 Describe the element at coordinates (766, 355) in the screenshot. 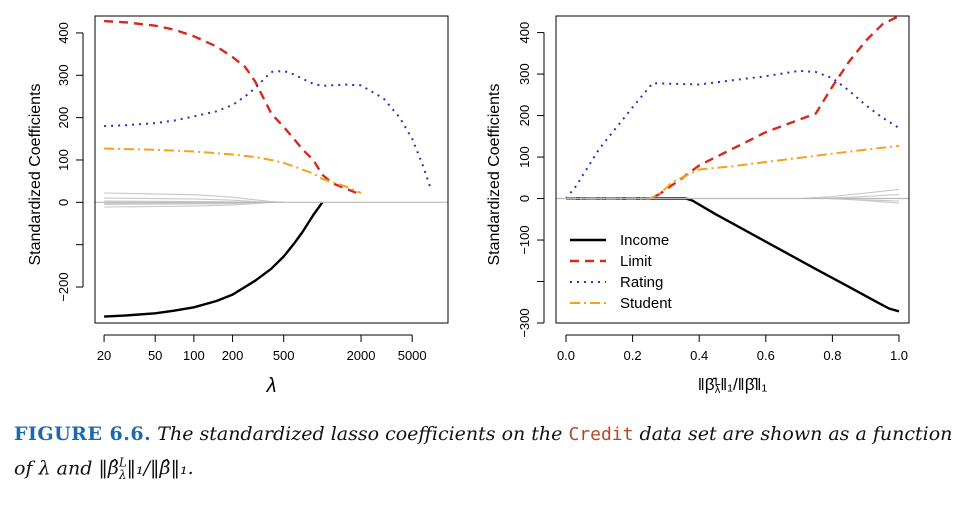

I see `x-tick-label: 0.6` at that location.